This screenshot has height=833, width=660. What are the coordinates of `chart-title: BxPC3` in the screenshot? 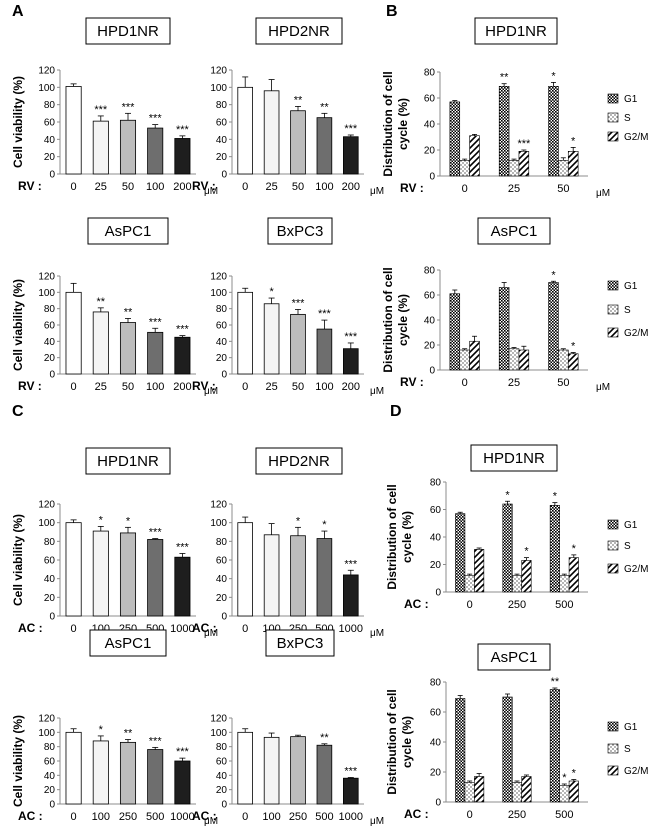 It's located at (300, 231).